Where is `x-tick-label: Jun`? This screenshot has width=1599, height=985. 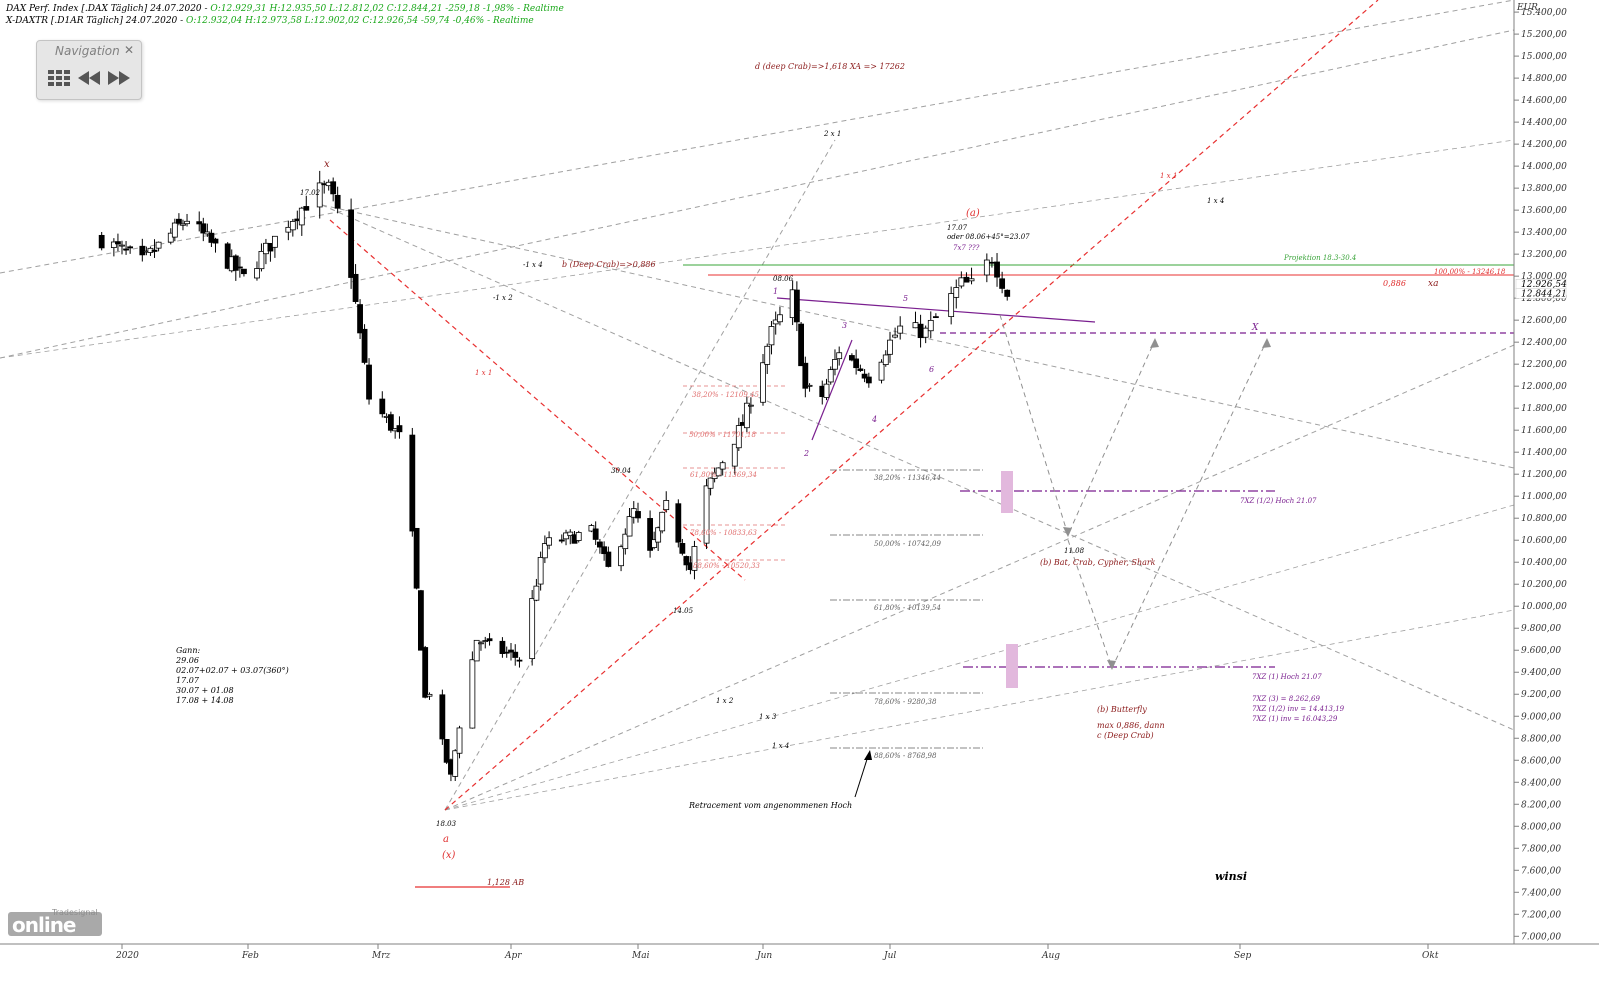
x-tick-label: Jun is located at coordinates (763, 956).